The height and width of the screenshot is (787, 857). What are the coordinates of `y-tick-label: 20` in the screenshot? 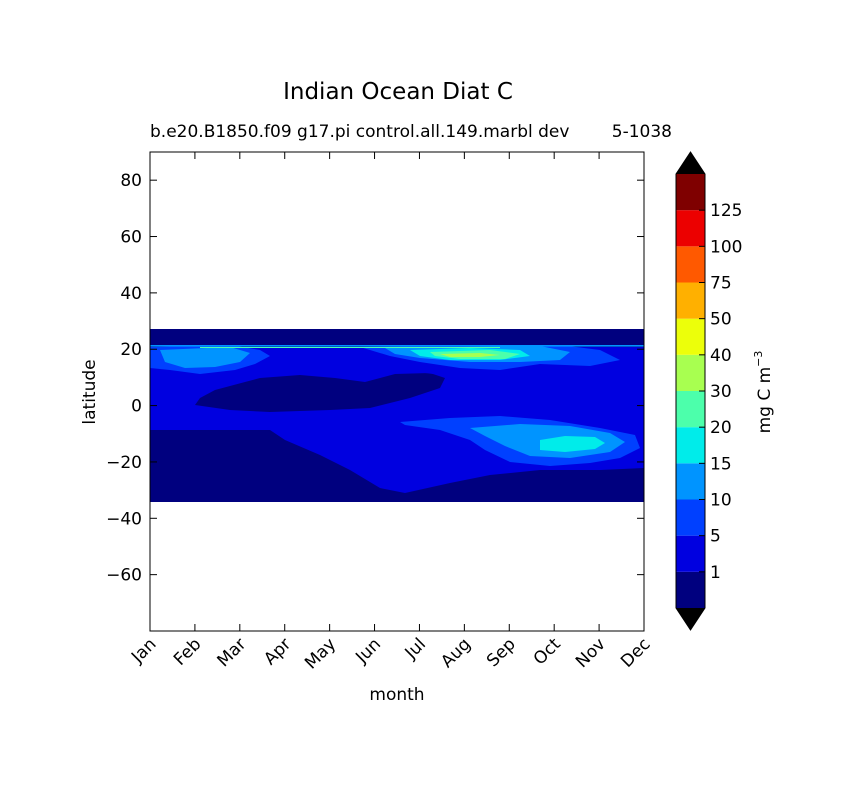 It's located at (131, 350).